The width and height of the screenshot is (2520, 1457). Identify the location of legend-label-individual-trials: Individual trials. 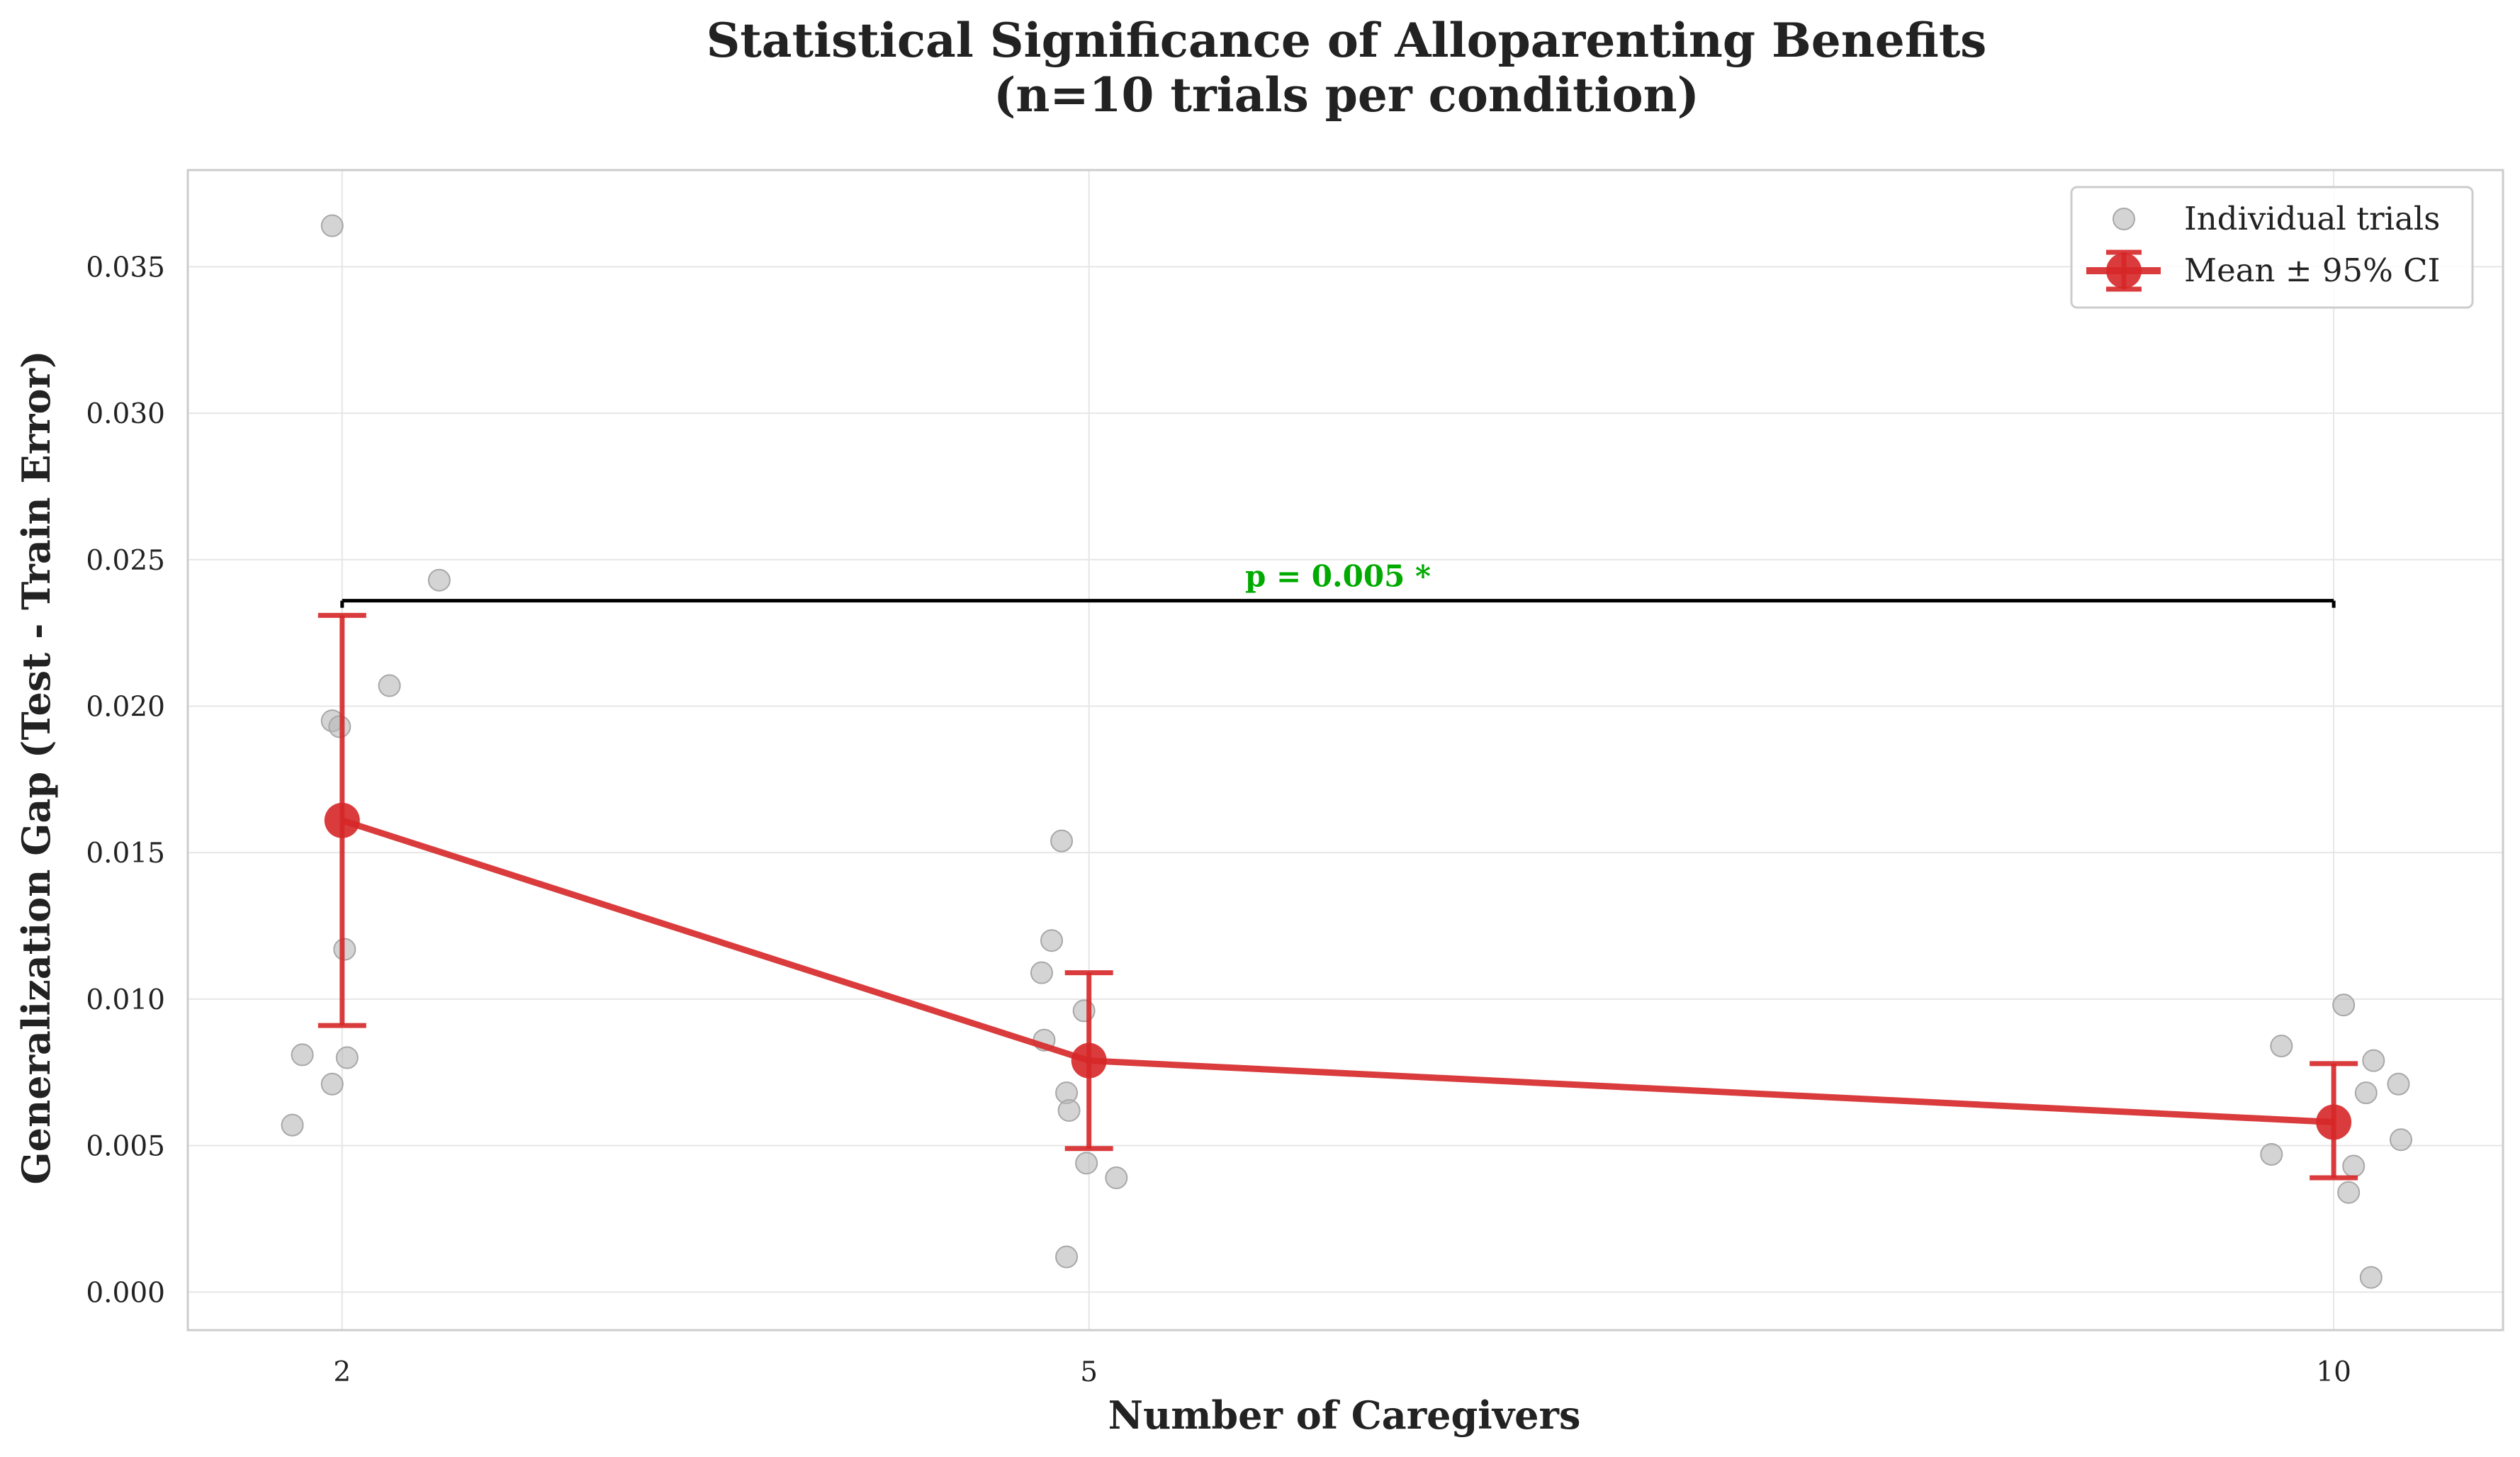
(2312, 219).